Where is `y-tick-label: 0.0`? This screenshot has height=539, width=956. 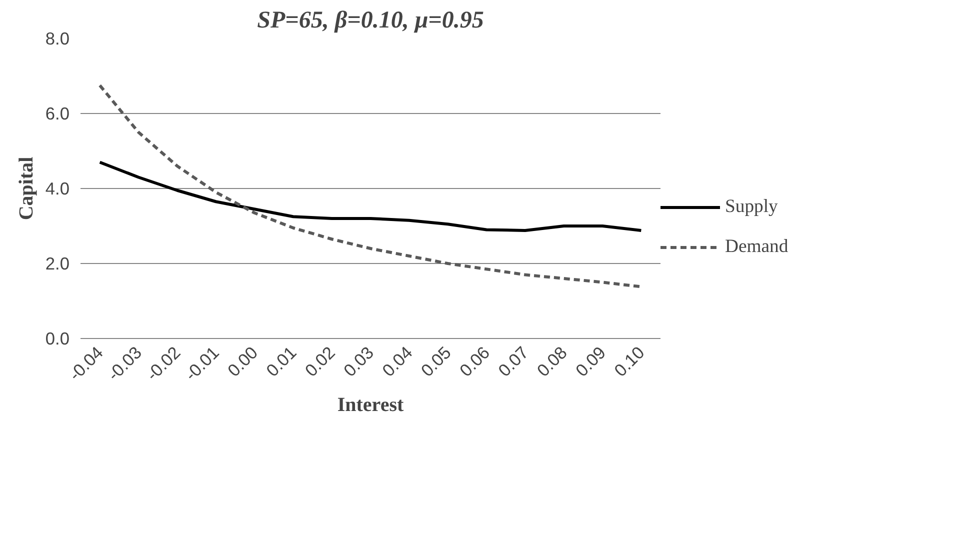 y-tick-label: 0.0 is located at coordinates (57, 338).